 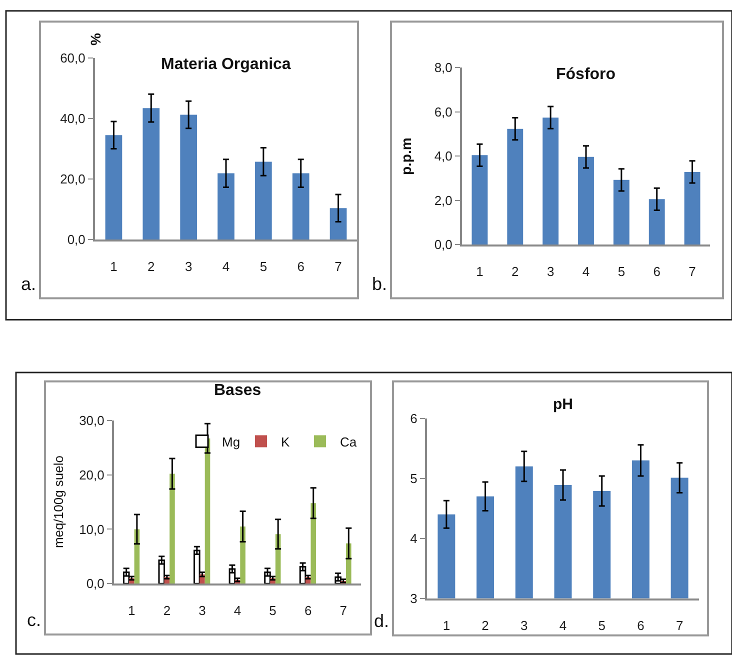 What do you see at coordinates (414, 478) in the screenshot?
I see `y-tick-label: 5` at bounding box center [414, 478].